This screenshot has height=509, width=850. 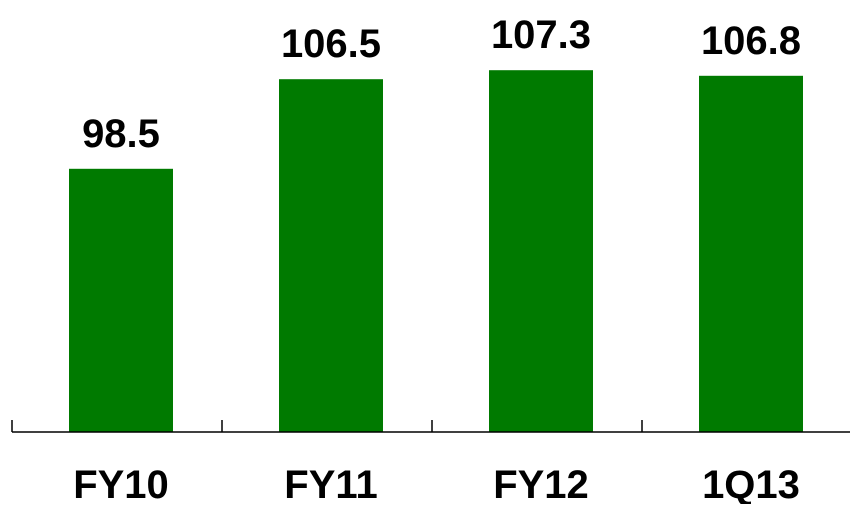 I want to click on bar-fy10, so click(x=121, y=300).